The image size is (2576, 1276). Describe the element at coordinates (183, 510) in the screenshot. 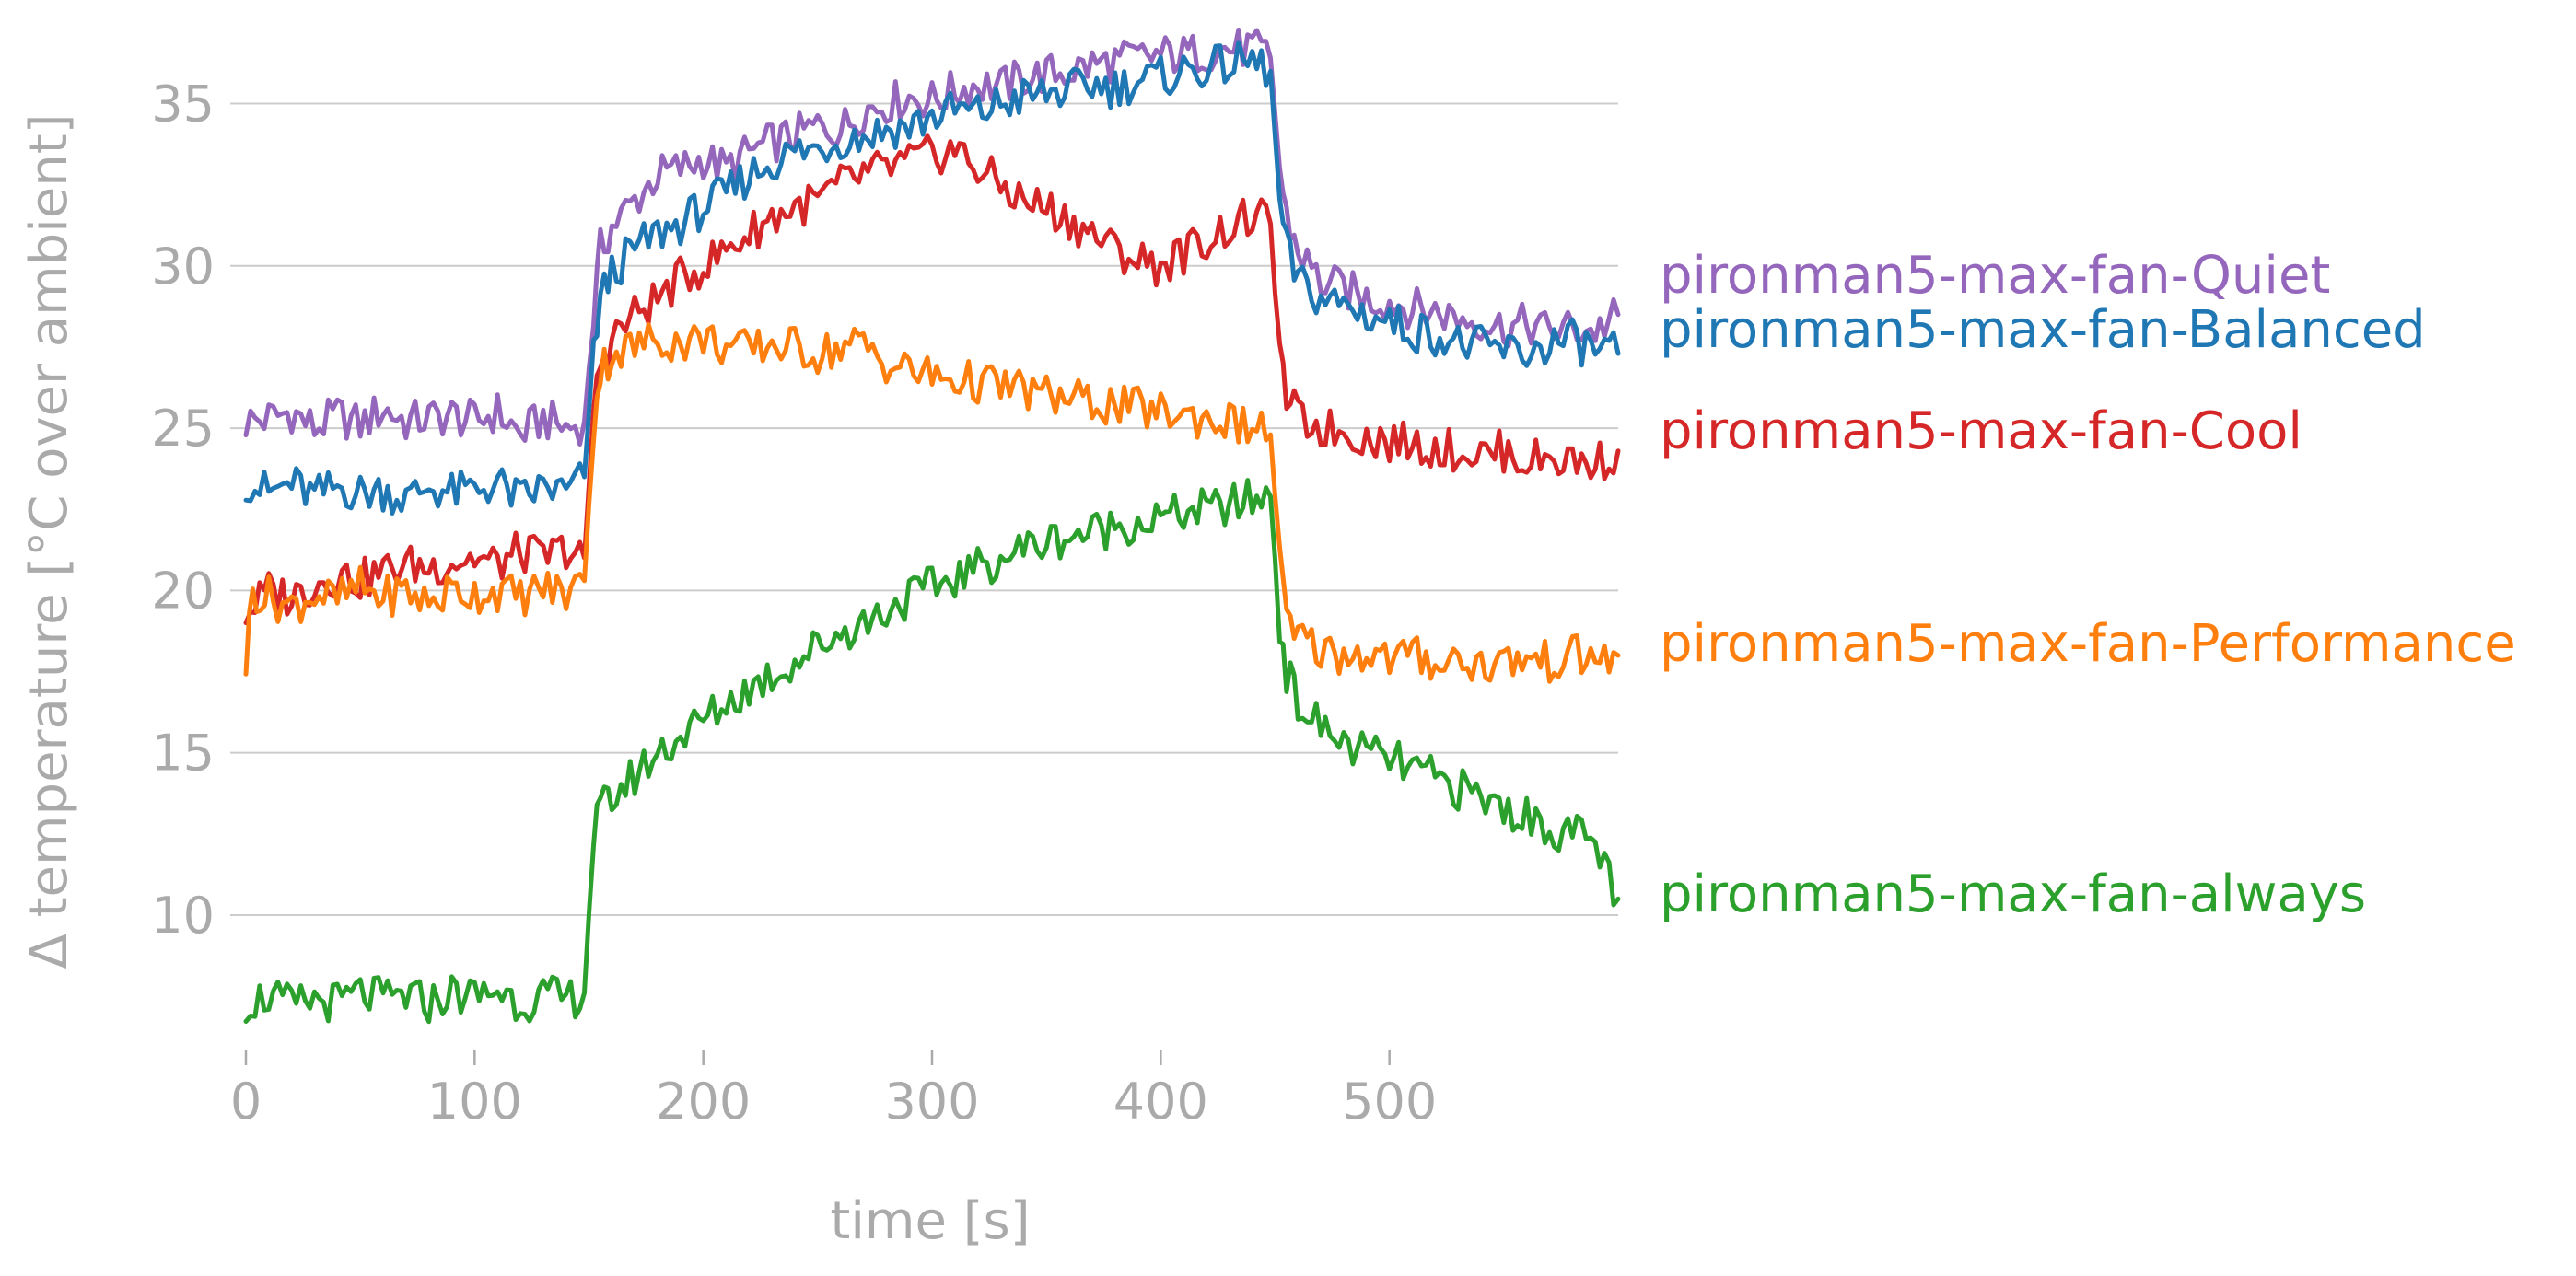

I see `y-axis-ticks: 10 15 20 25 30 35` at that location.